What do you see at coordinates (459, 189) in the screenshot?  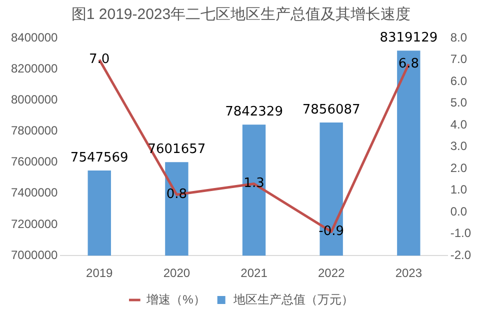 I see `y2-tick-label: 1.0` at bounding box center [459, 189].